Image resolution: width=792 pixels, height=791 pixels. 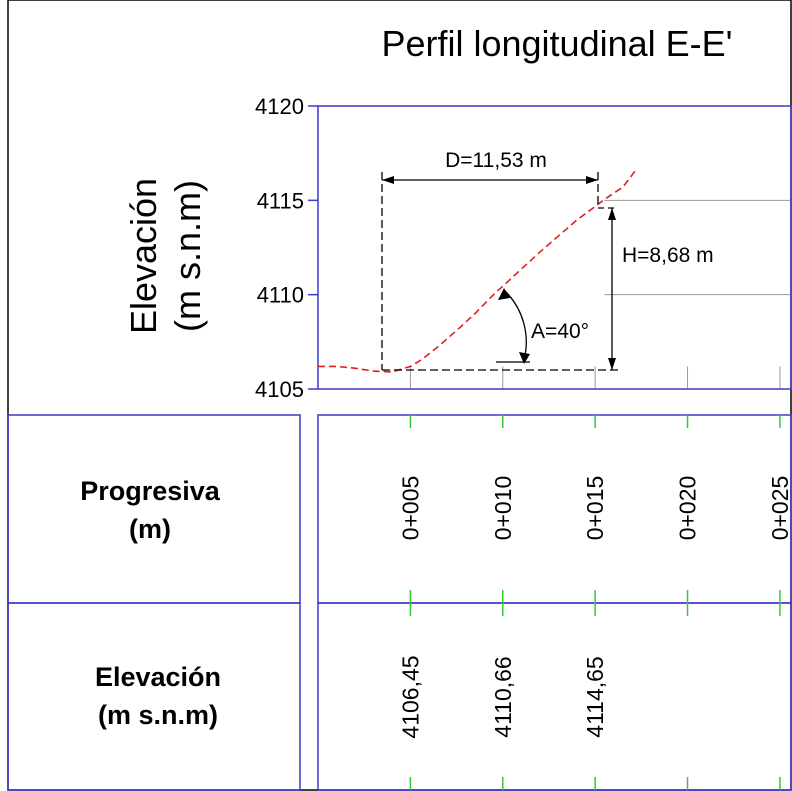 I want to click on y-tick-label-4105: 4105, so click(x=279, y=389).